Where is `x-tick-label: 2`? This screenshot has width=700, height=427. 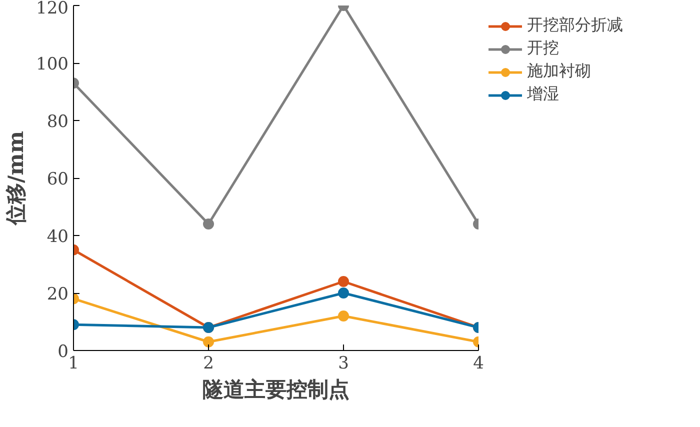 x-tick-label: 2 is located at coordinates (208, 364).